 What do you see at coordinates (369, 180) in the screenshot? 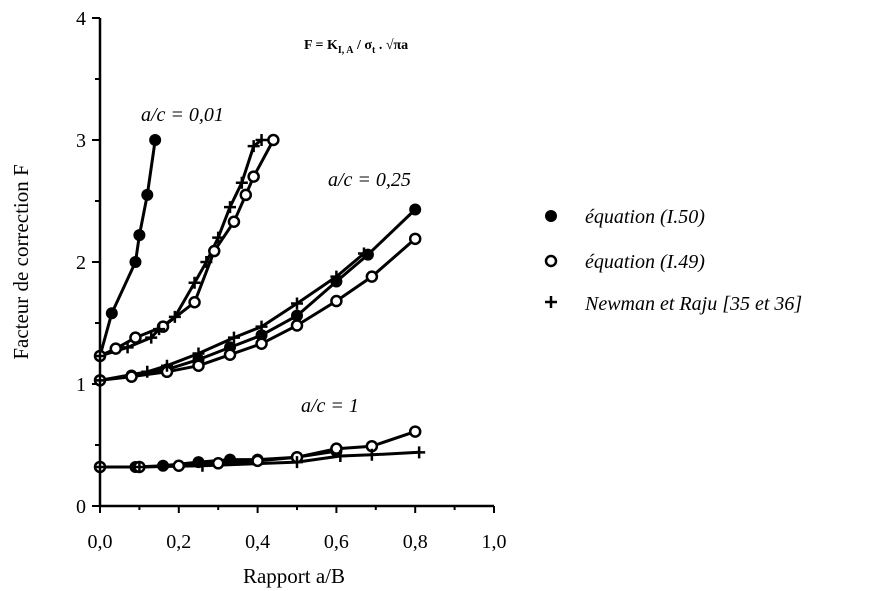
I see `annotation-ac-025: a/c = 0,25` at bounding box center [369, 180].